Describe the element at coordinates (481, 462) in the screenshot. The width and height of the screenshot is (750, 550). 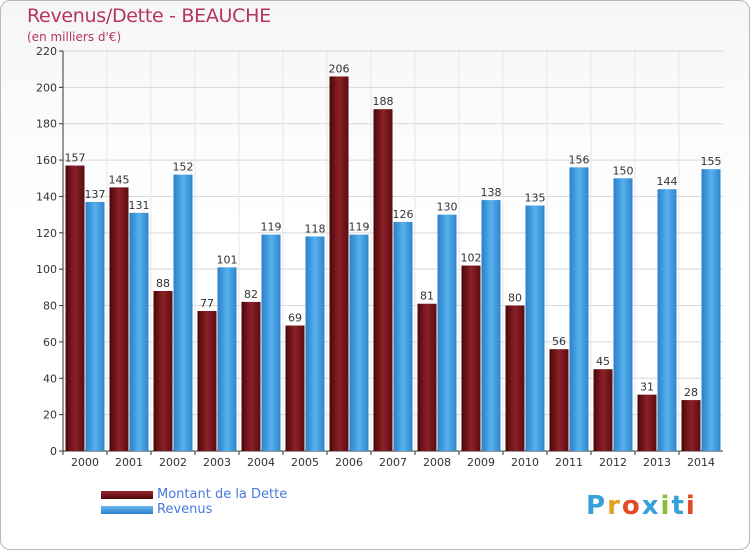
I see `x-tick-label: 2009` at that location.